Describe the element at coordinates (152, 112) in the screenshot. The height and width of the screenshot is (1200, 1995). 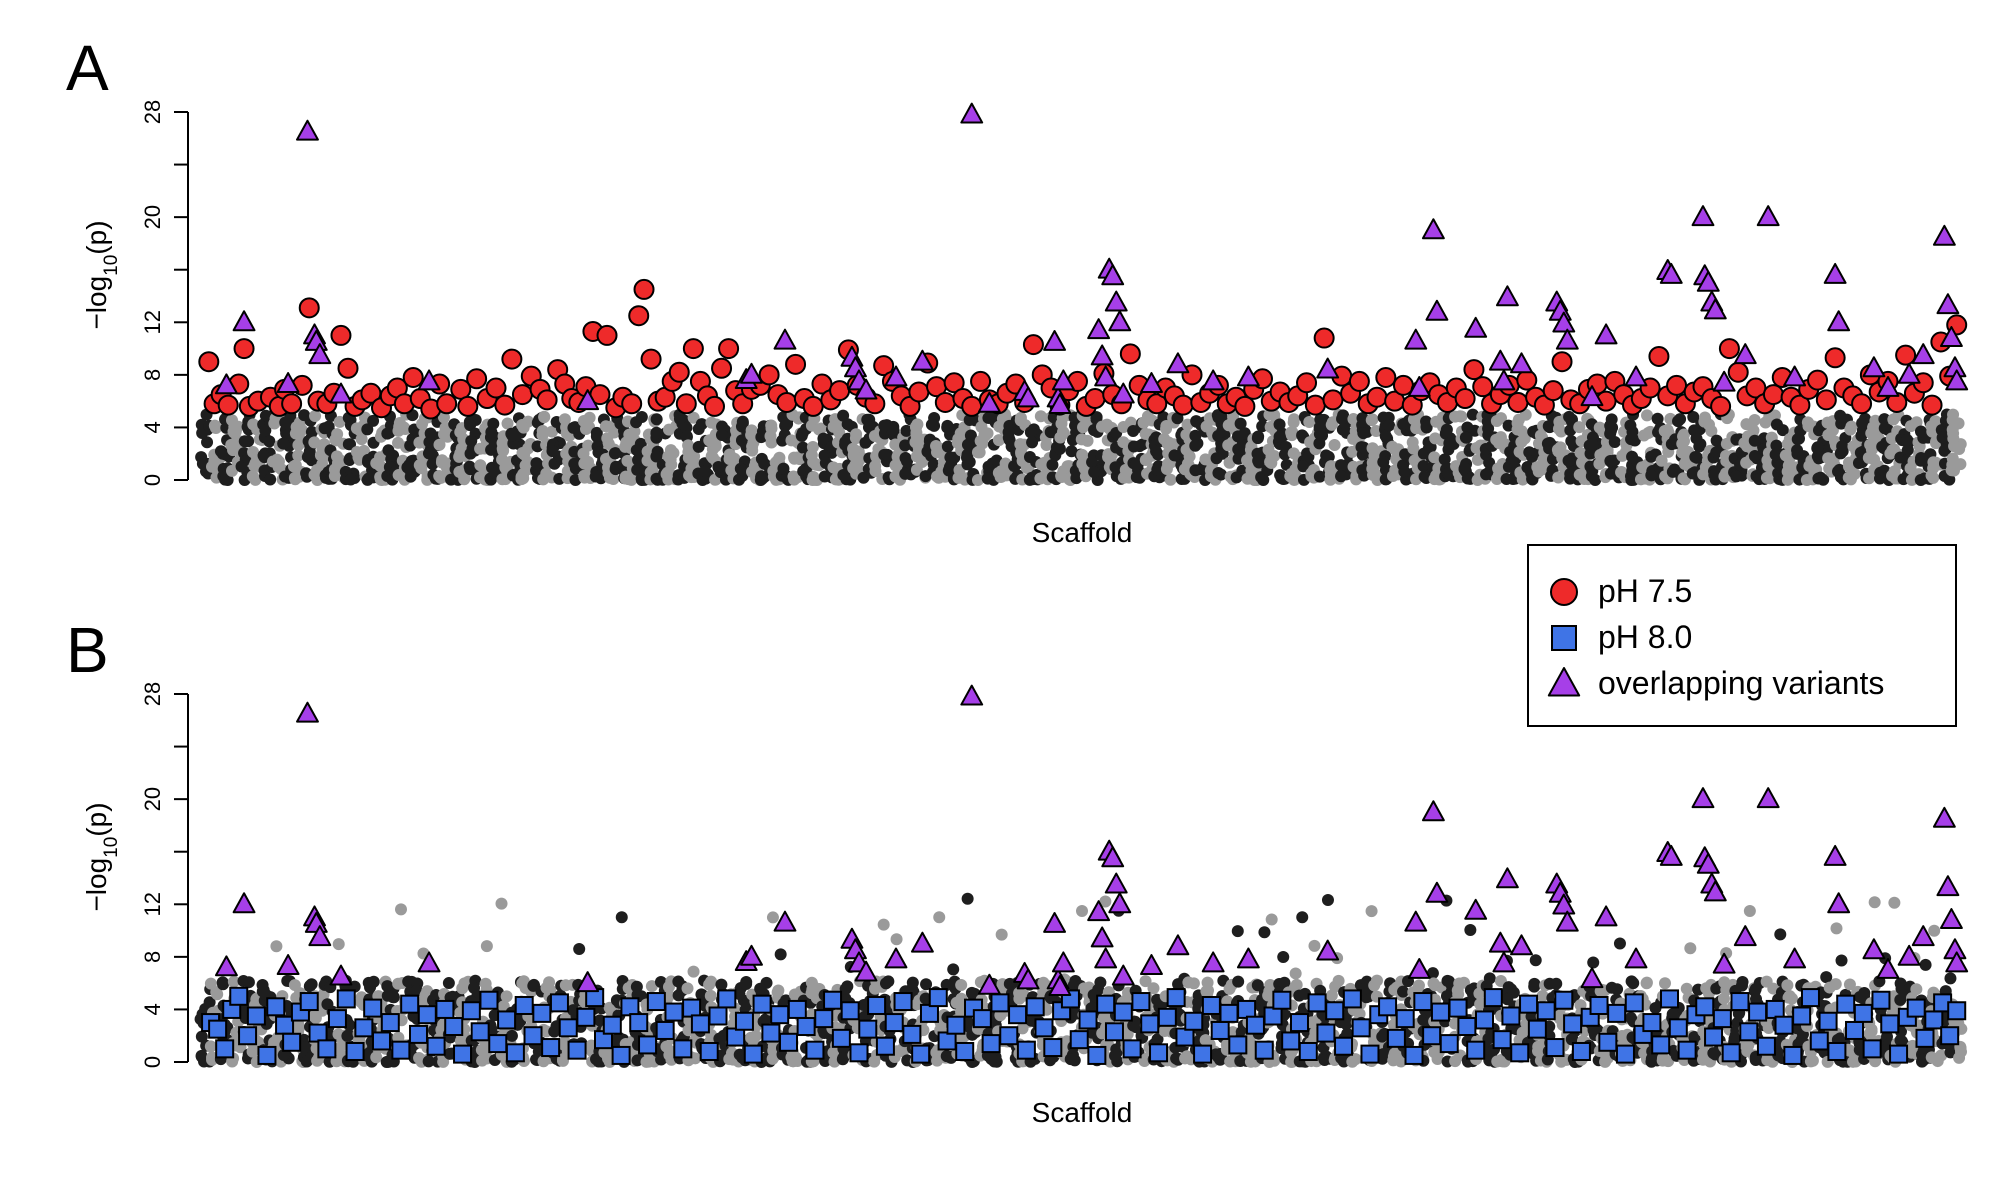
I see `y-tick-label: 28` at that location.